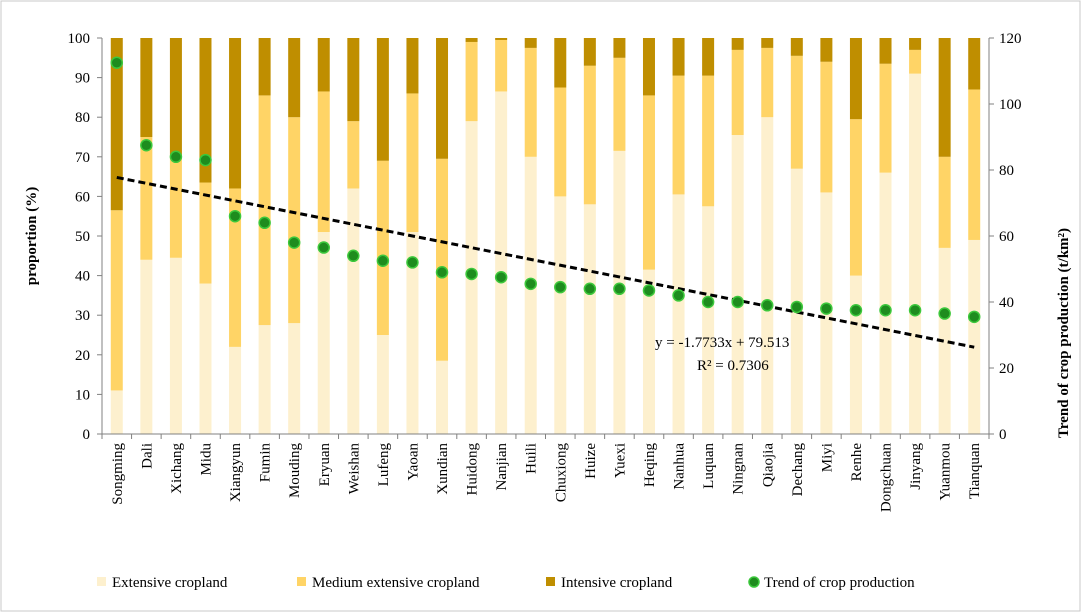 This screenshot has height=612, width=1081. Describe the element at coordinates (680, 466) in the screenshot. I see `category-label: Nanhua` at that location.